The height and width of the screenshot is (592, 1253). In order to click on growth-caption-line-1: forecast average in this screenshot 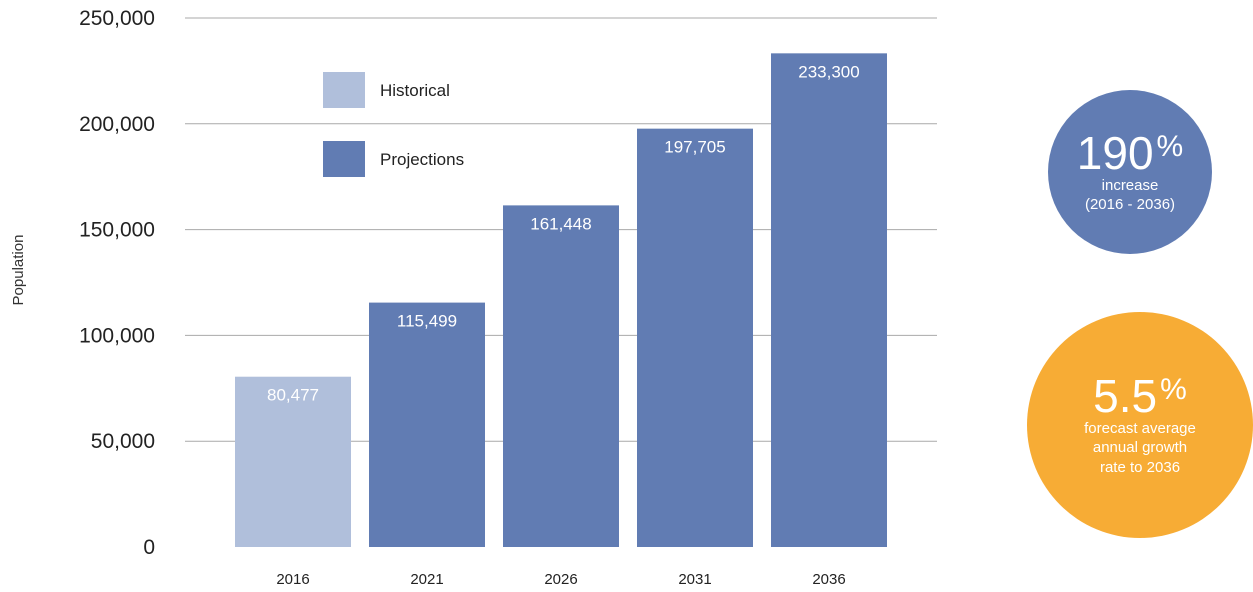, I will do `click(1140, 428)`.